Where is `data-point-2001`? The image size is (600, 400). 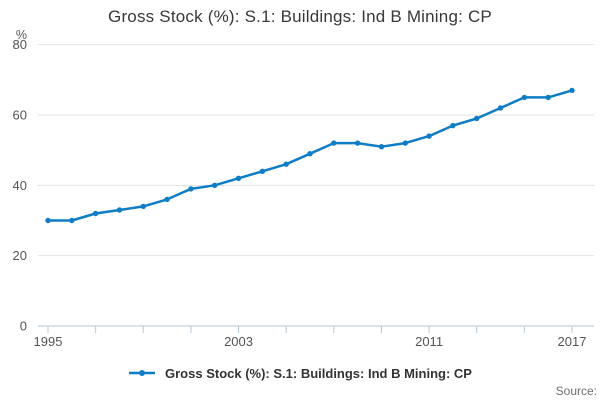
data-point-2001 is located at coordinates (191, 189).